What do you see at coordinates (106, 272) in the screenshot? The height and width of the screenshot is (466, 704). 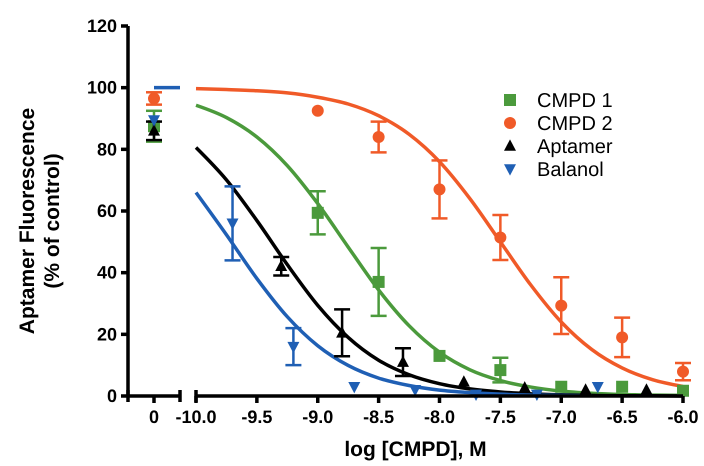 I see `y-tick-label: 40` at bounding box center [106, 272].